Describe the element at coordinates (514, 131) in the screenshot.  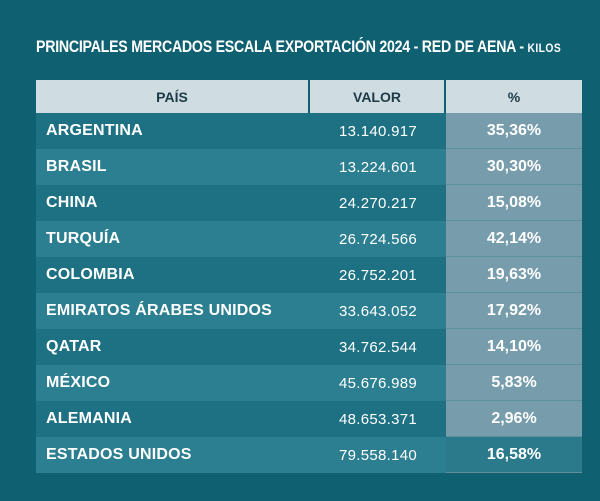
I see `percent-cell: 35,36%` at that location.